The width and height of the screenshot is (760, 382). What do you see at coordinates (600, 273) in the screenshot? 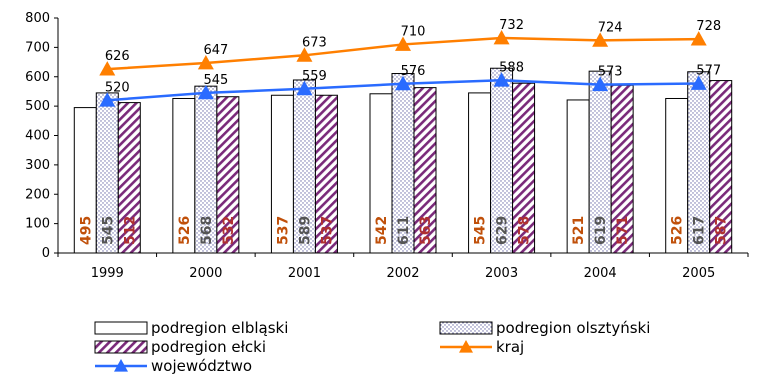
I see `x-tick-label: 2004` at bounding box center [600, 273].